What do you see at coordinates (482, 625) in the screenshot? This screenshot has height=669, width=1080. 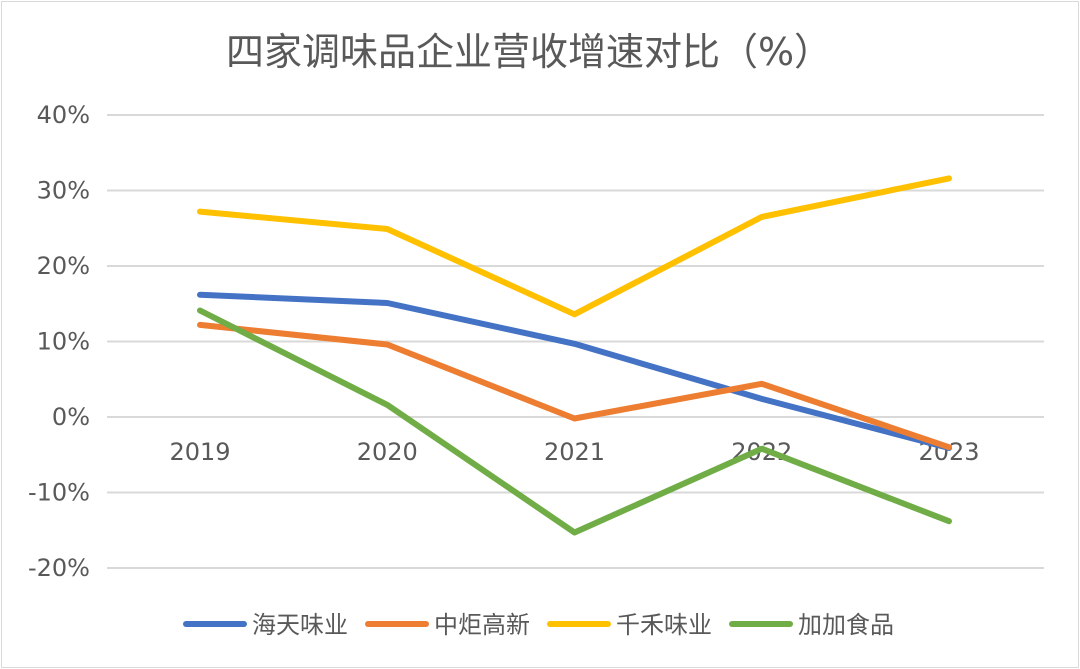 I see `legend-label: 中炬高新` at bounding box center [482, 625].